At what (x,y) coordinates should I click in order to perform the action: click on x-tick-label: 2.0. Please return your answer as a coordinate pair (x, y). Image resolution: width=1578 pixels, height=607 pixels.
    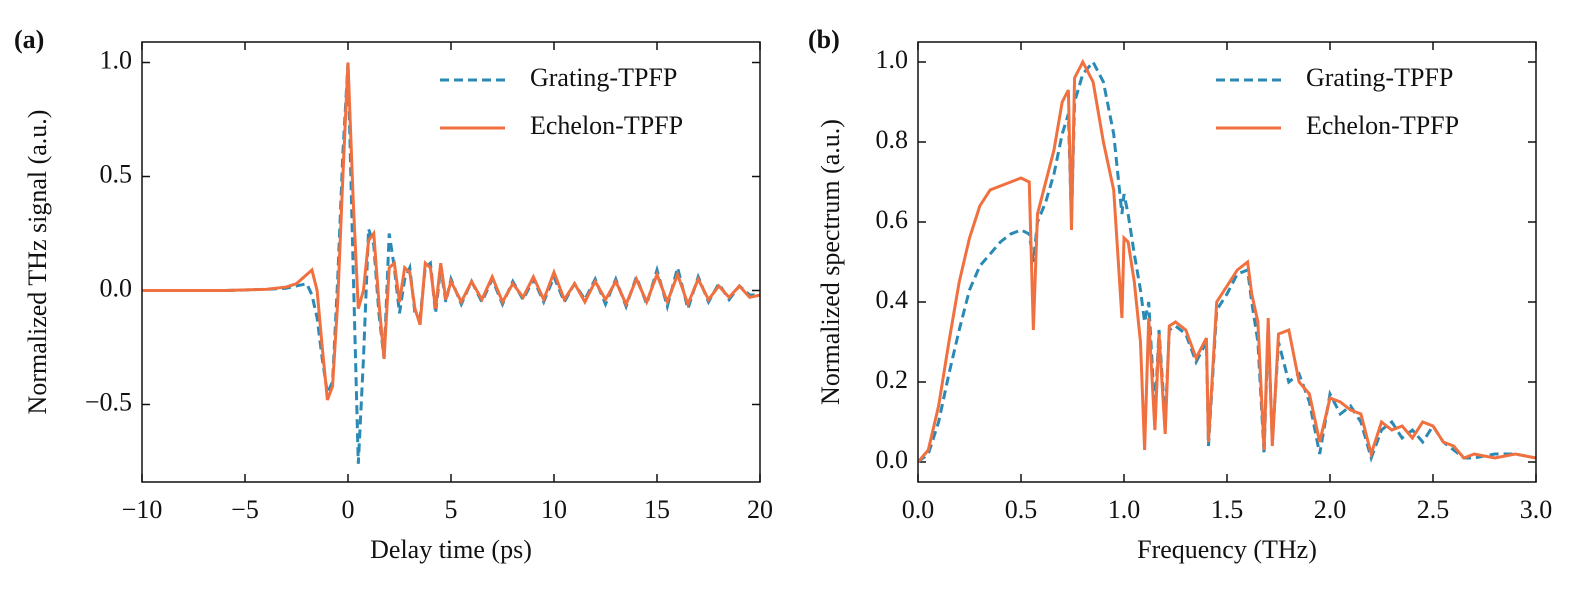
    Looking at the image, I should click on (1330, 509).